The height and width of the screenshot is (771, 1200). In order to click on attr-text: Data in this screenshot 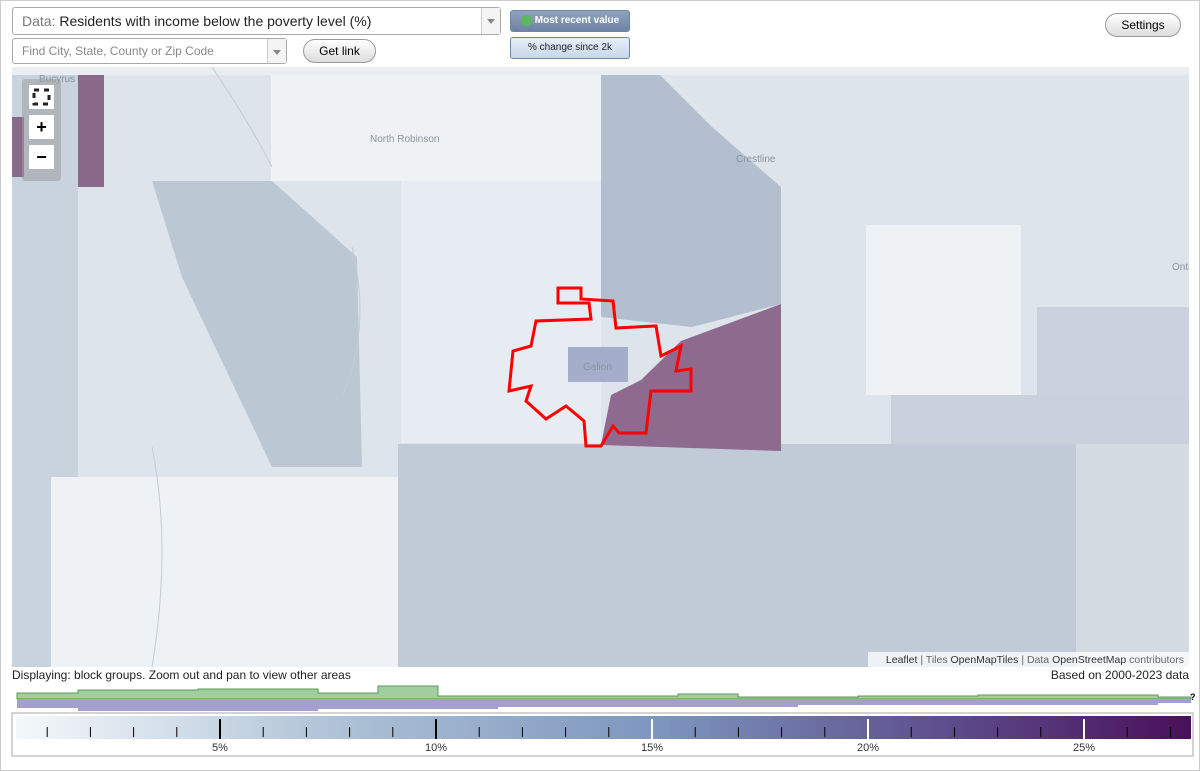, I will do `click(1038, 660)`.